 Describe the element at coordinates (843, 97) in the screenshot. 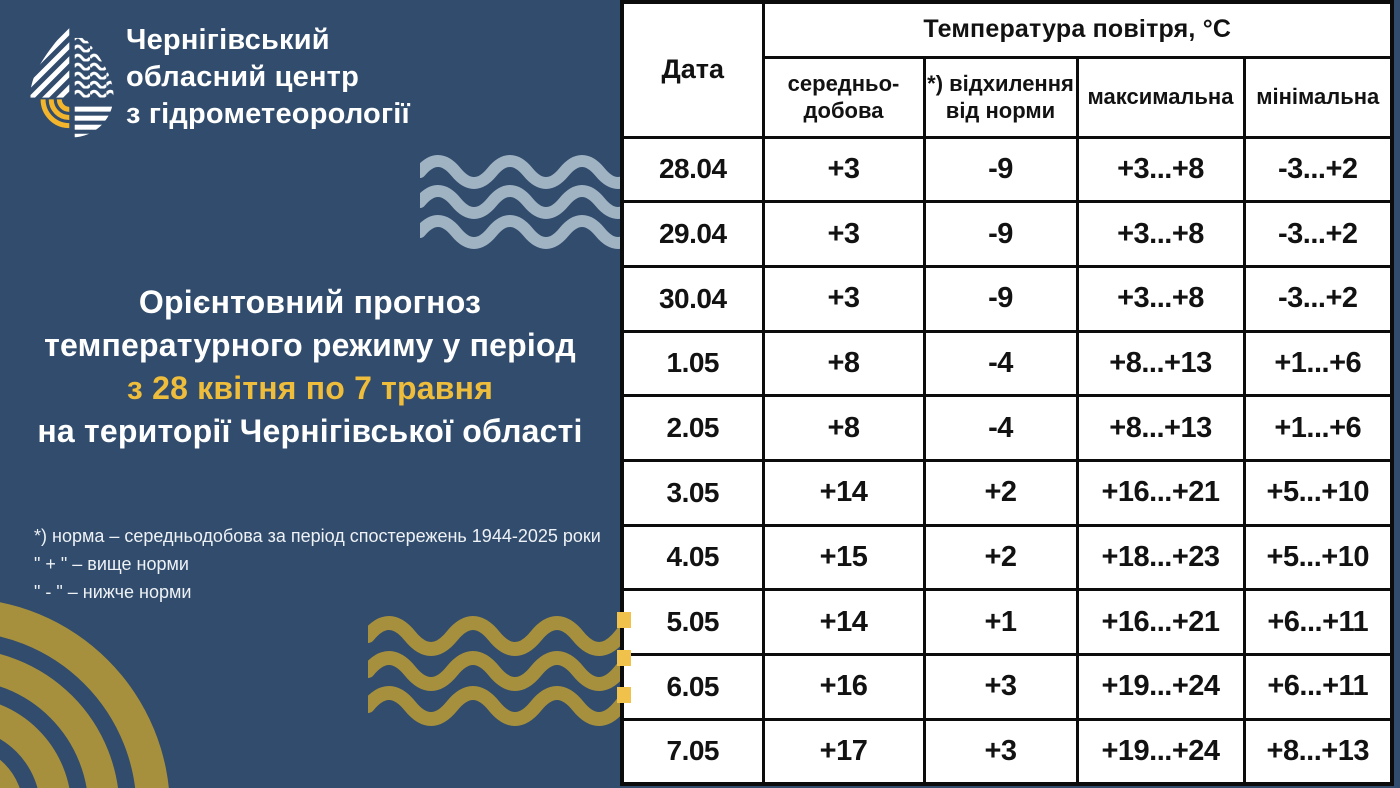

I see `column-header-avg-daily: середньо- добова` at that location.